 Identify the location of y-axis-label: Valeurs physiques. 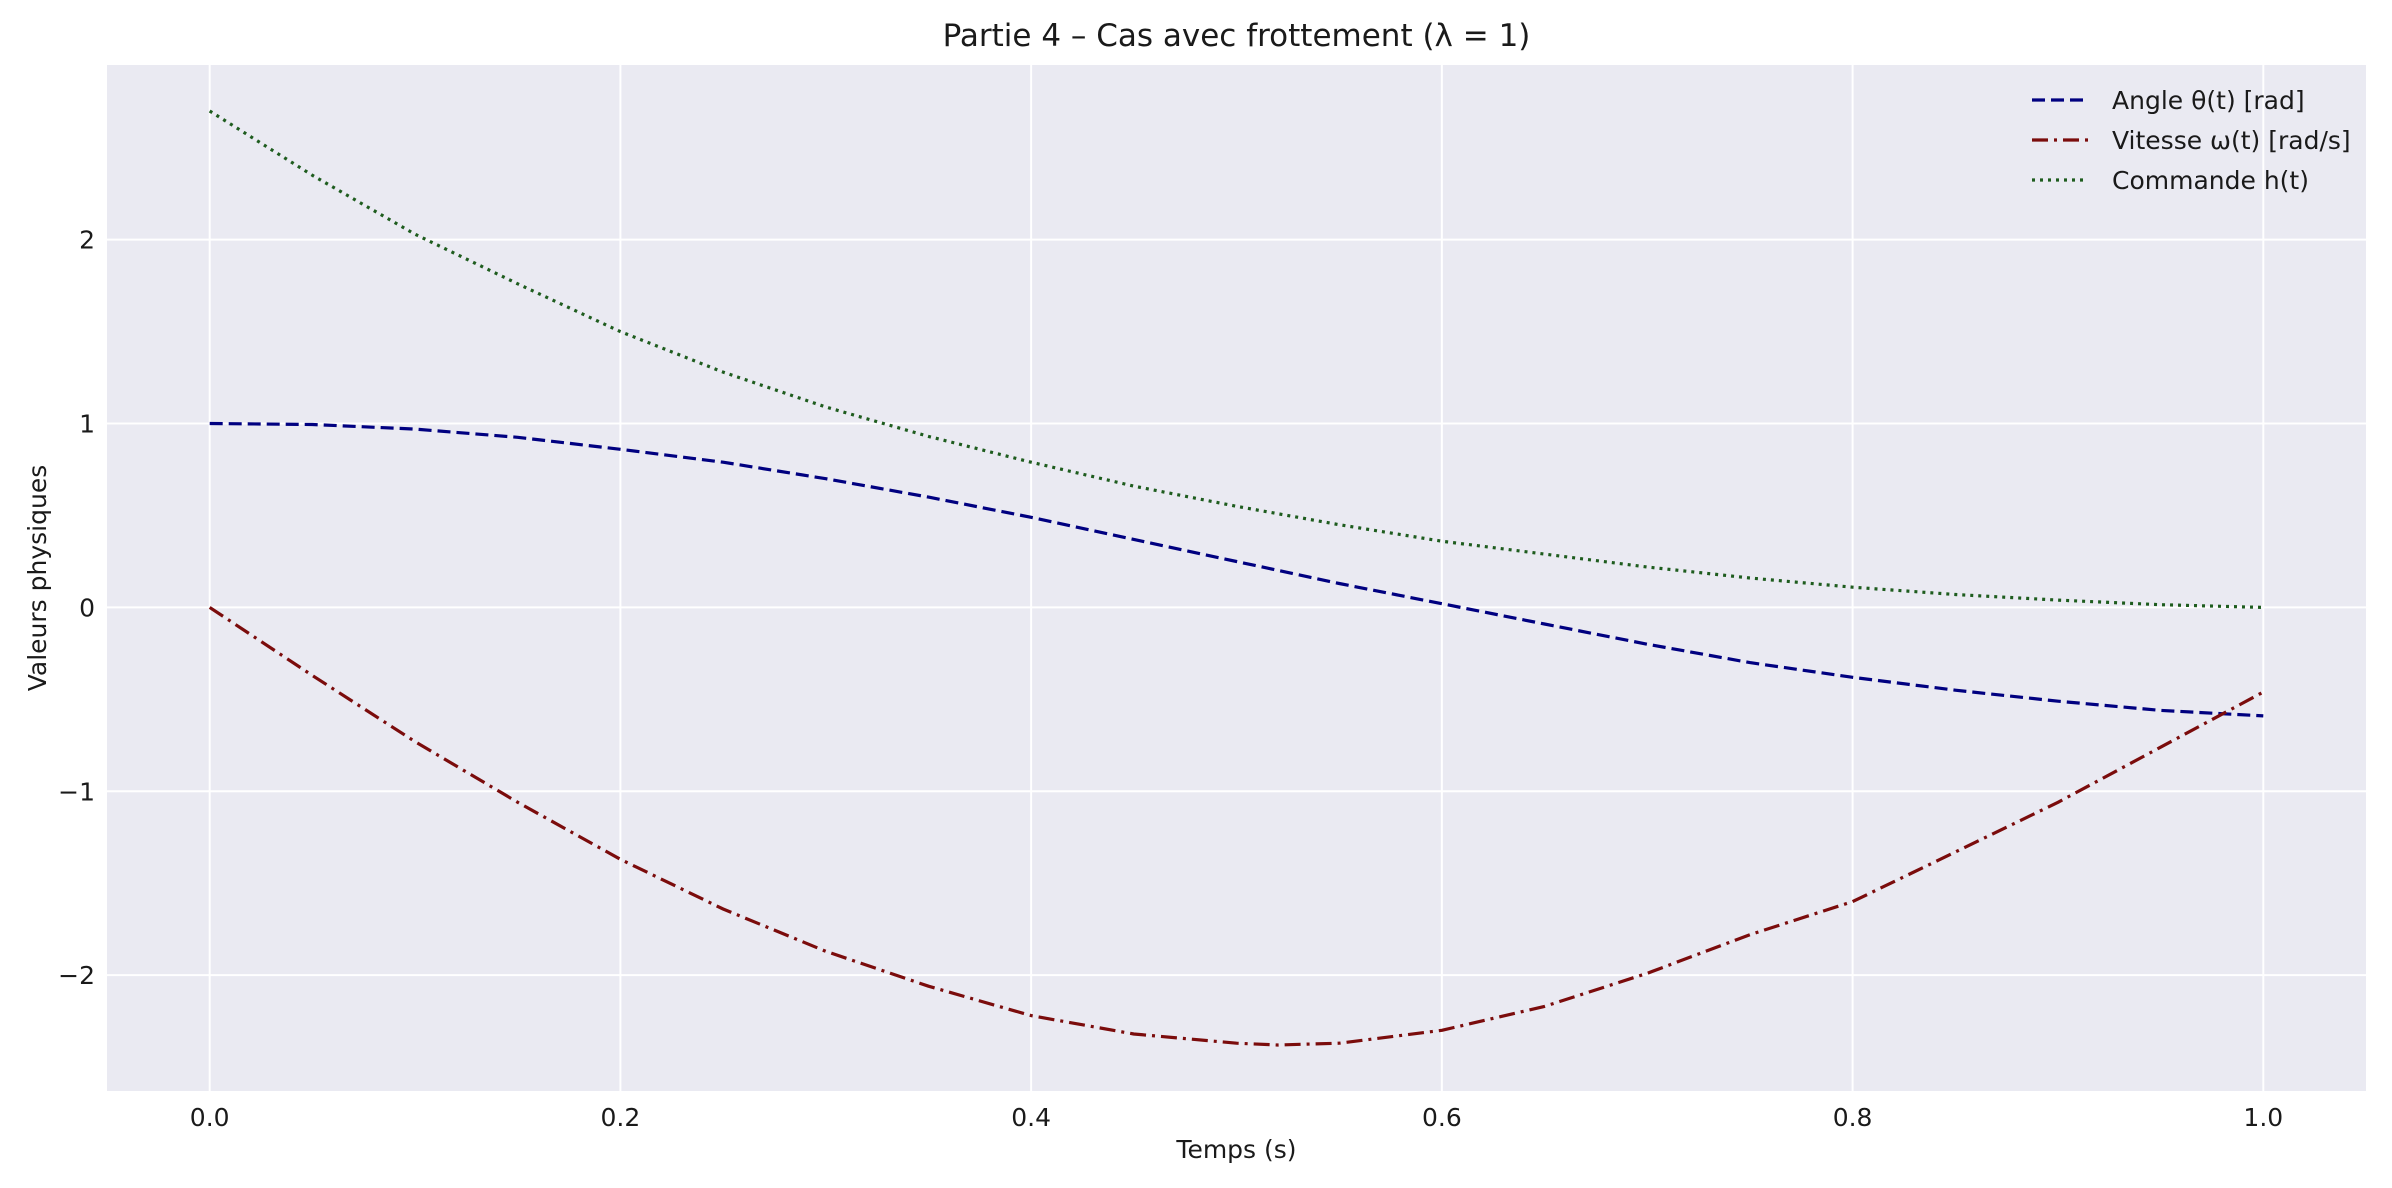
(37, 578).